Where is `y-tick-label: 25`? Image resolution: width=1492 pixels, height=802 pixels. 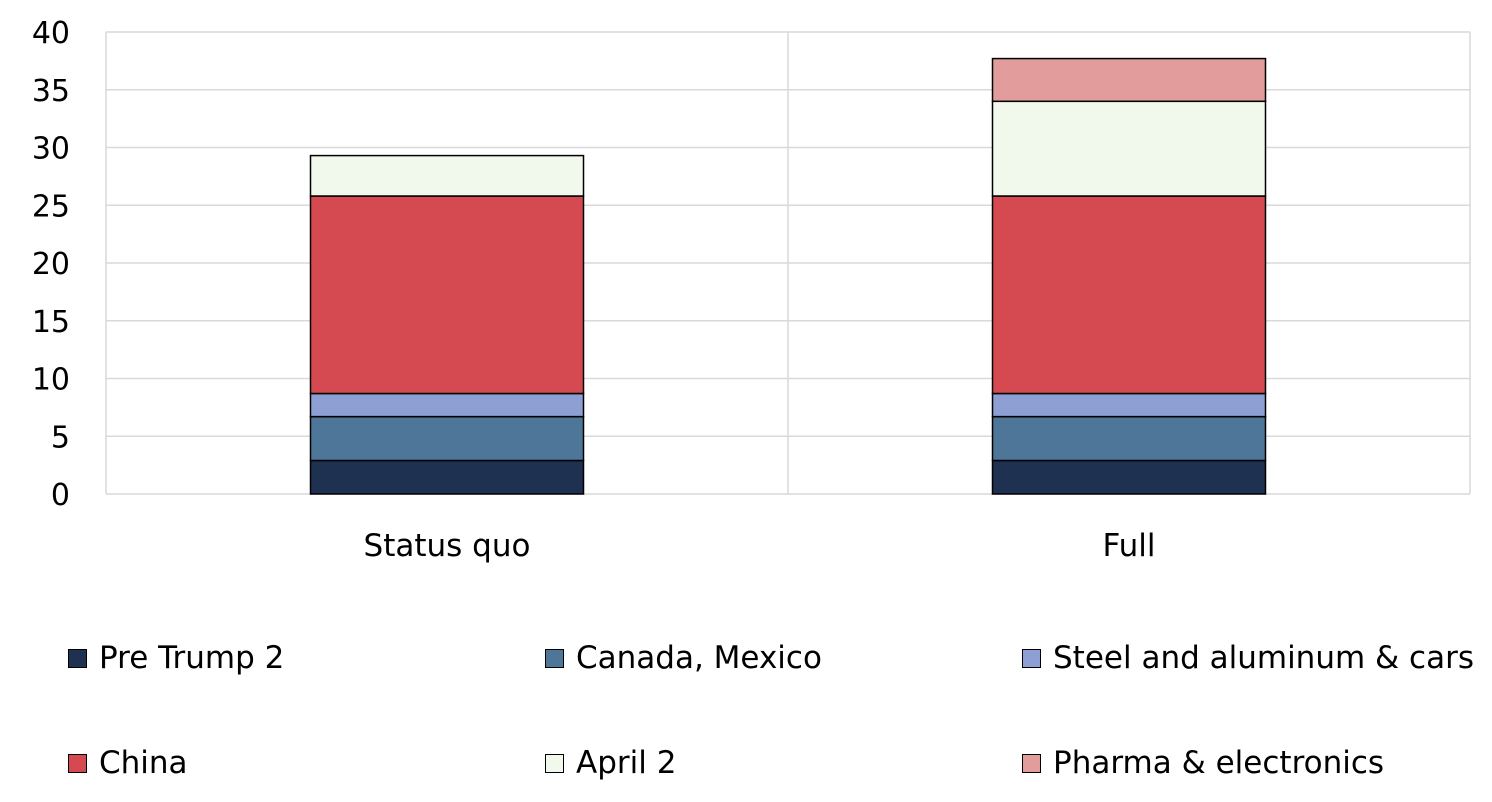
y-tick-label: 25 is located at coordinates (51, 206).